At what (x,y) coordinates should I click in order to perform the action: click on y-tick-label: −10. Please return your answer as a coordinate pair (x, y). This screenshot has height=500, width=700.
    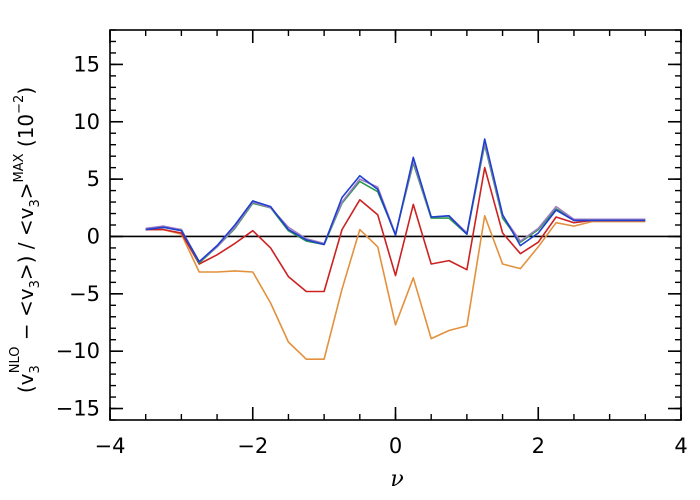
    Looking at the image, I should click on (78, 351).